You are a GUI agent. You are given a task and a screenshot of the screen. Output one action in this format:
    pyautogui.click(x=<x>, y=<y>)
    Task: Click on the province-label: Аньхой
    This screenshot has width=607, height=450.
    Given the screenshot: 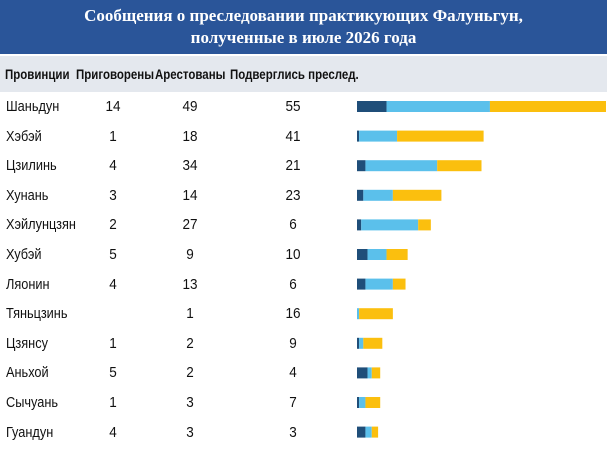 What is the action you would take?
    pyautogui.click(x=27, y=373)
    